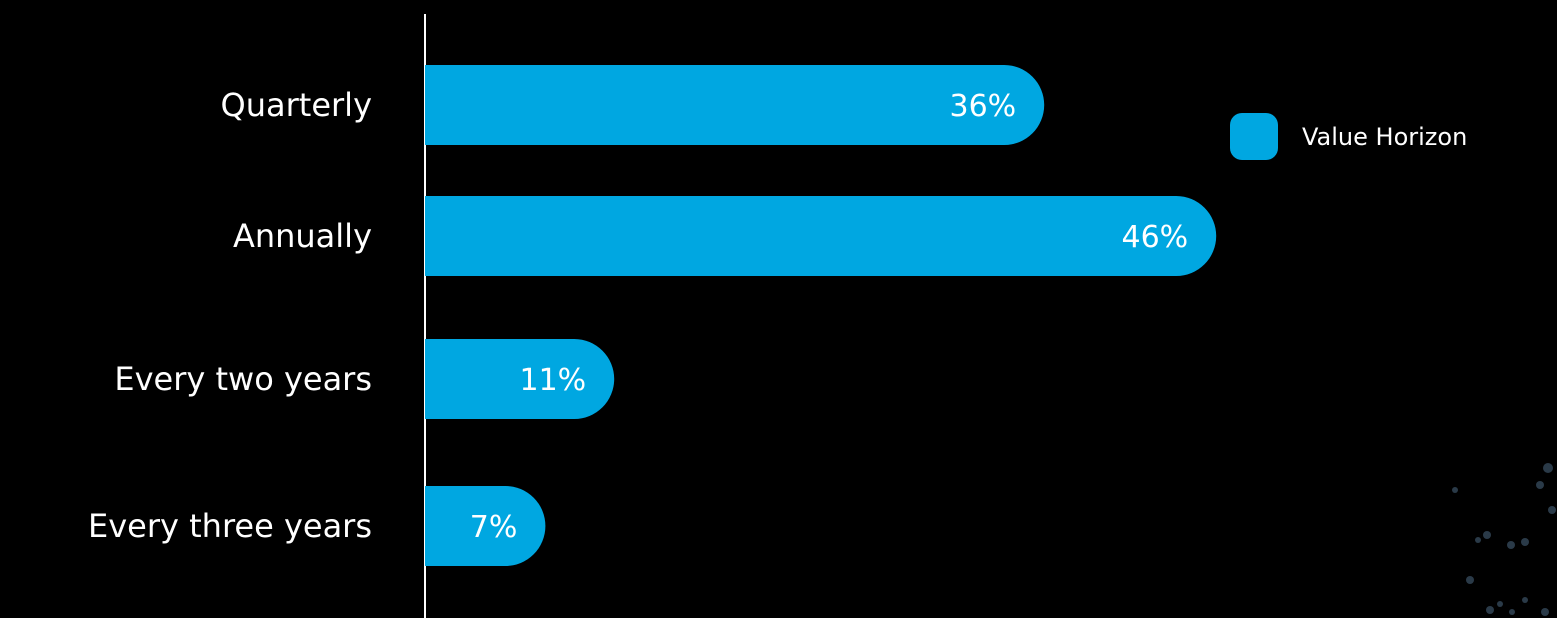  Describe the element at coordinates (243, 379) in the screenshot. I see `category-label: Every two years` at that location.